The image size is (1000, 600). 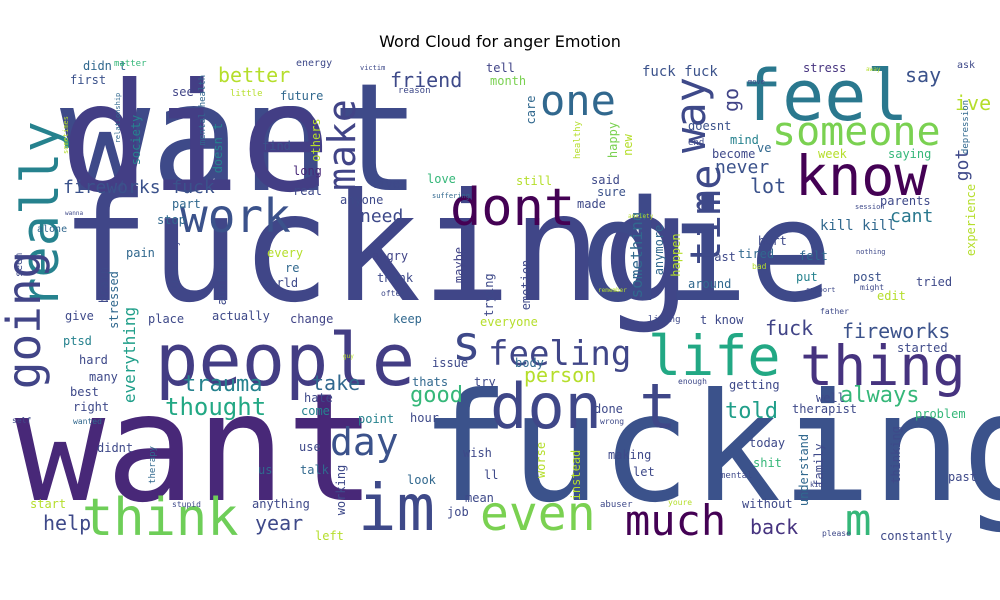 What do you see at coordinates (436, 395) in the screenshot?
I see `word-good: good` at bounding box center [436, 395].